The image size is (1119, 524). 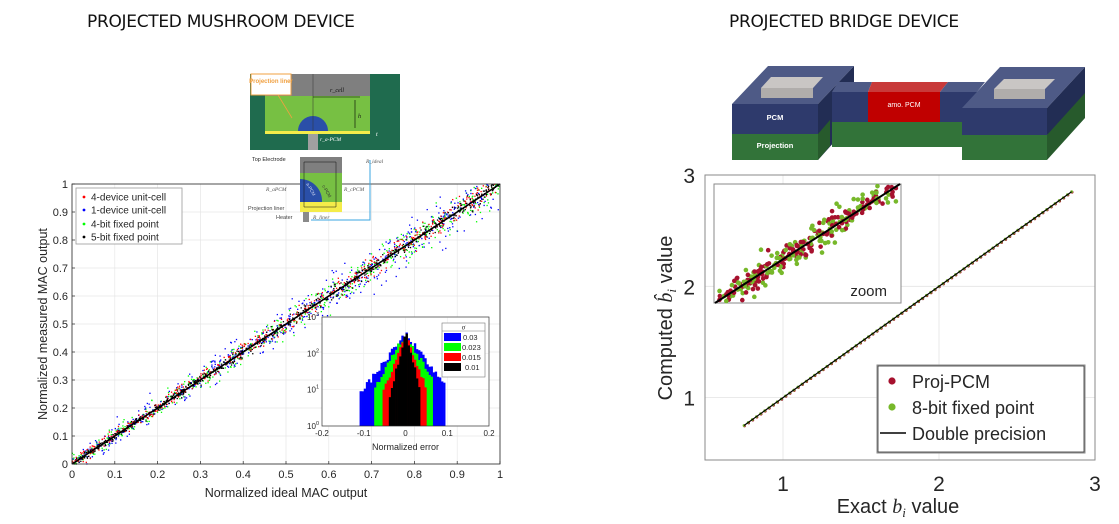 What do you see at coordinates (114, 475) in the screenshot?
I see `left-x-tick-label: 0.1` at bounding box center [114, 475].